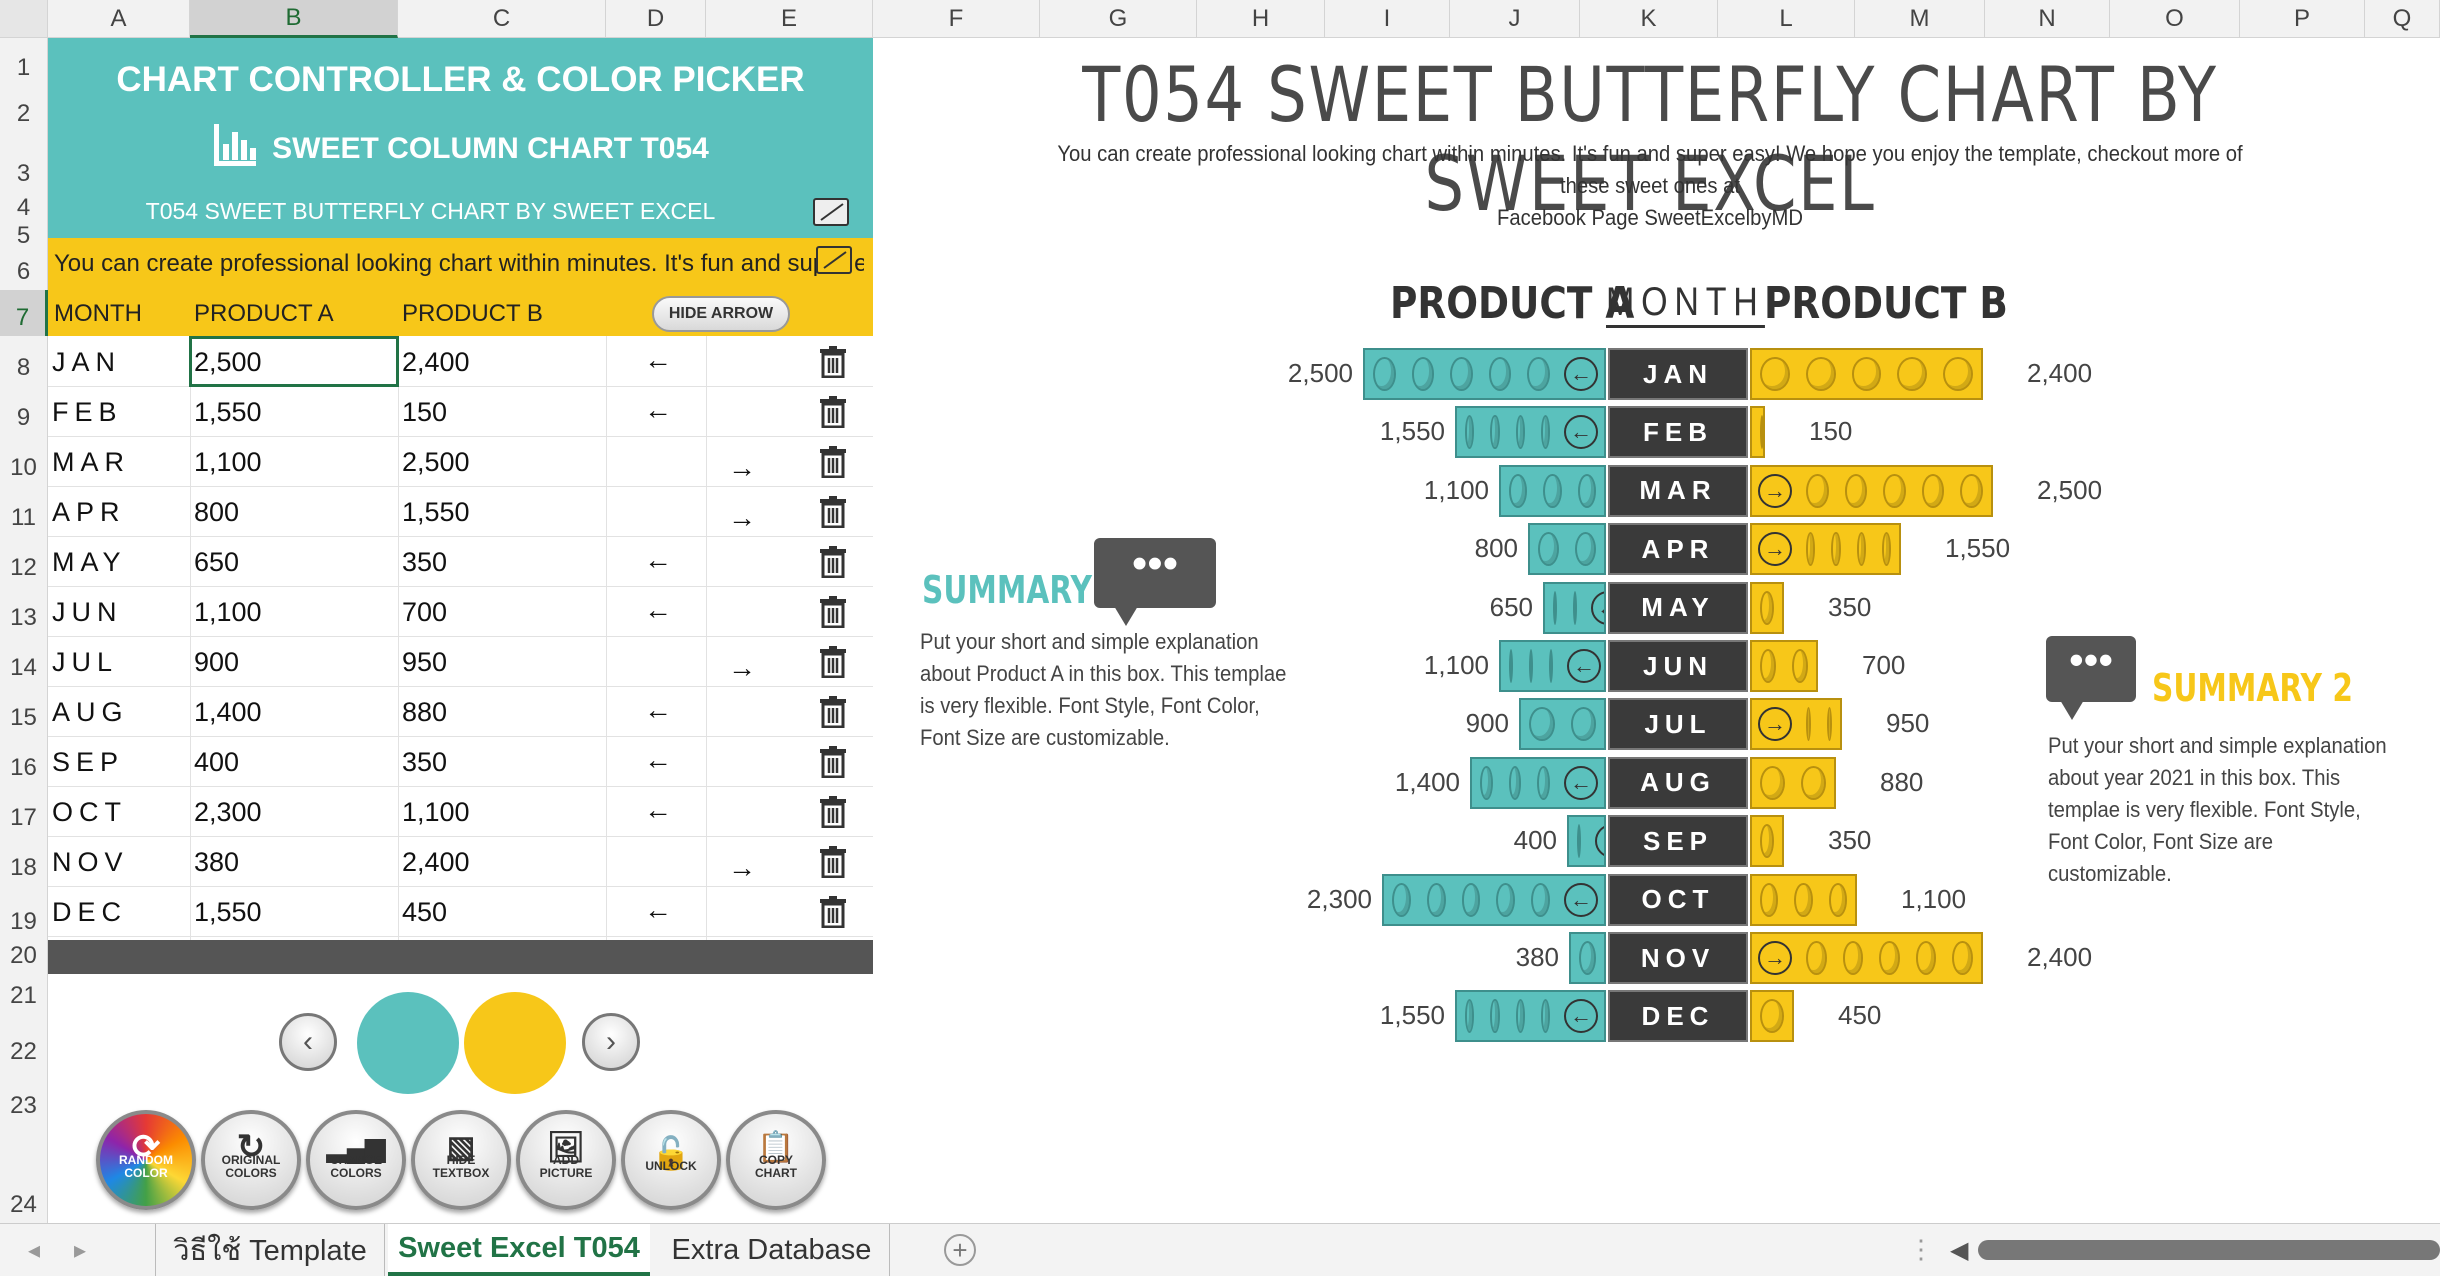  I want to click on row-header-5: 5, so click(24, 238).